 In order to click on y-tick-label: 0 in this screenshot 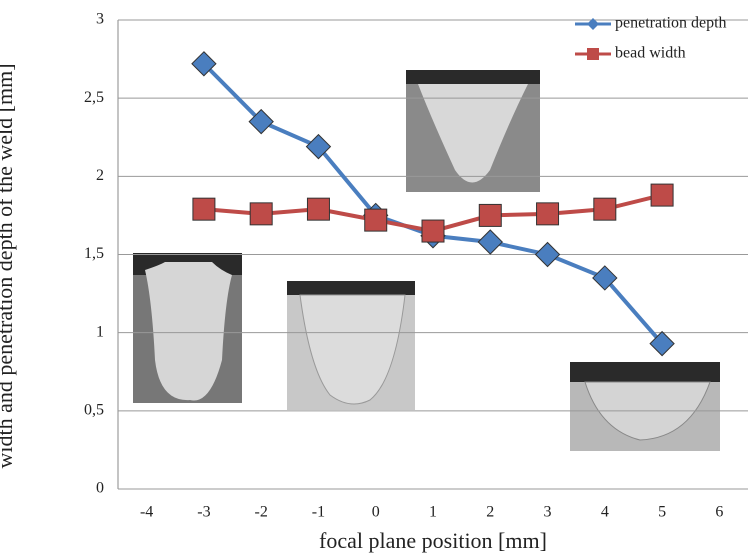, I will do `click(100, 488)`.